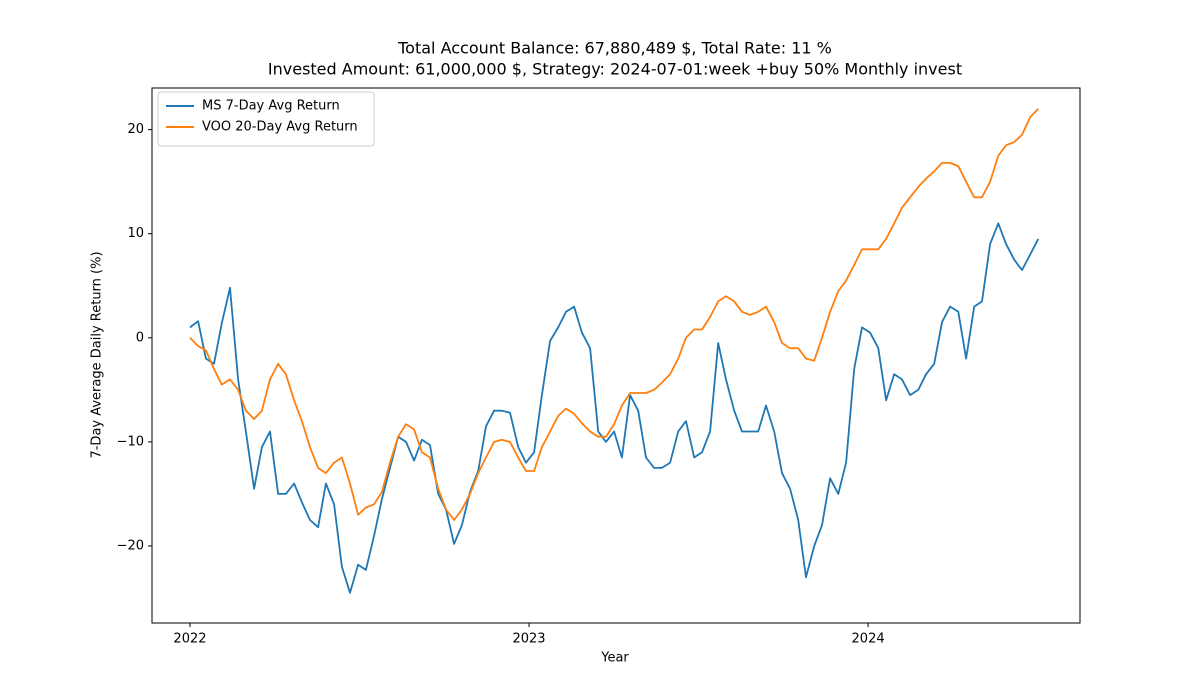 This screenshot has height=700, width=1200. I want to click on legend-box, so click(266, 119).